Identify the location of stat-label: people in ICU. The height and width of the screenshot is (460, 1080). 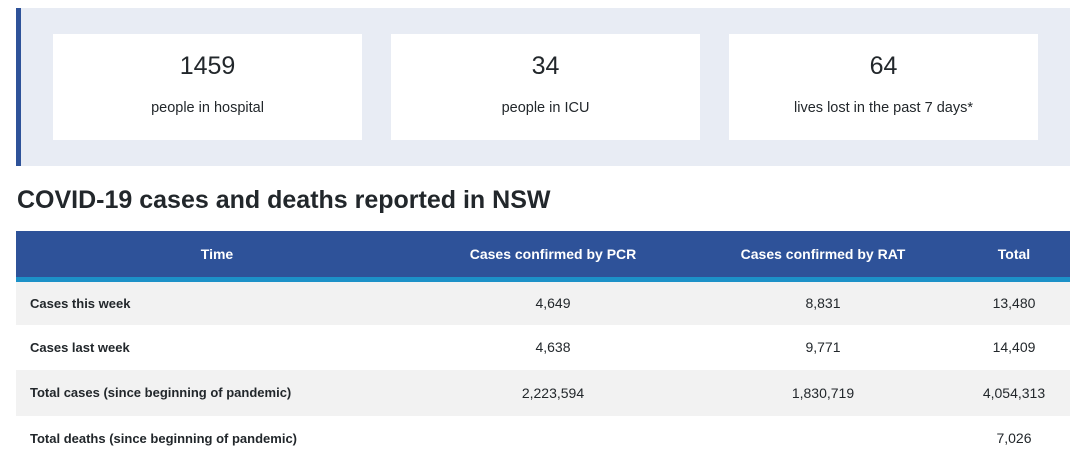
(545, 108).